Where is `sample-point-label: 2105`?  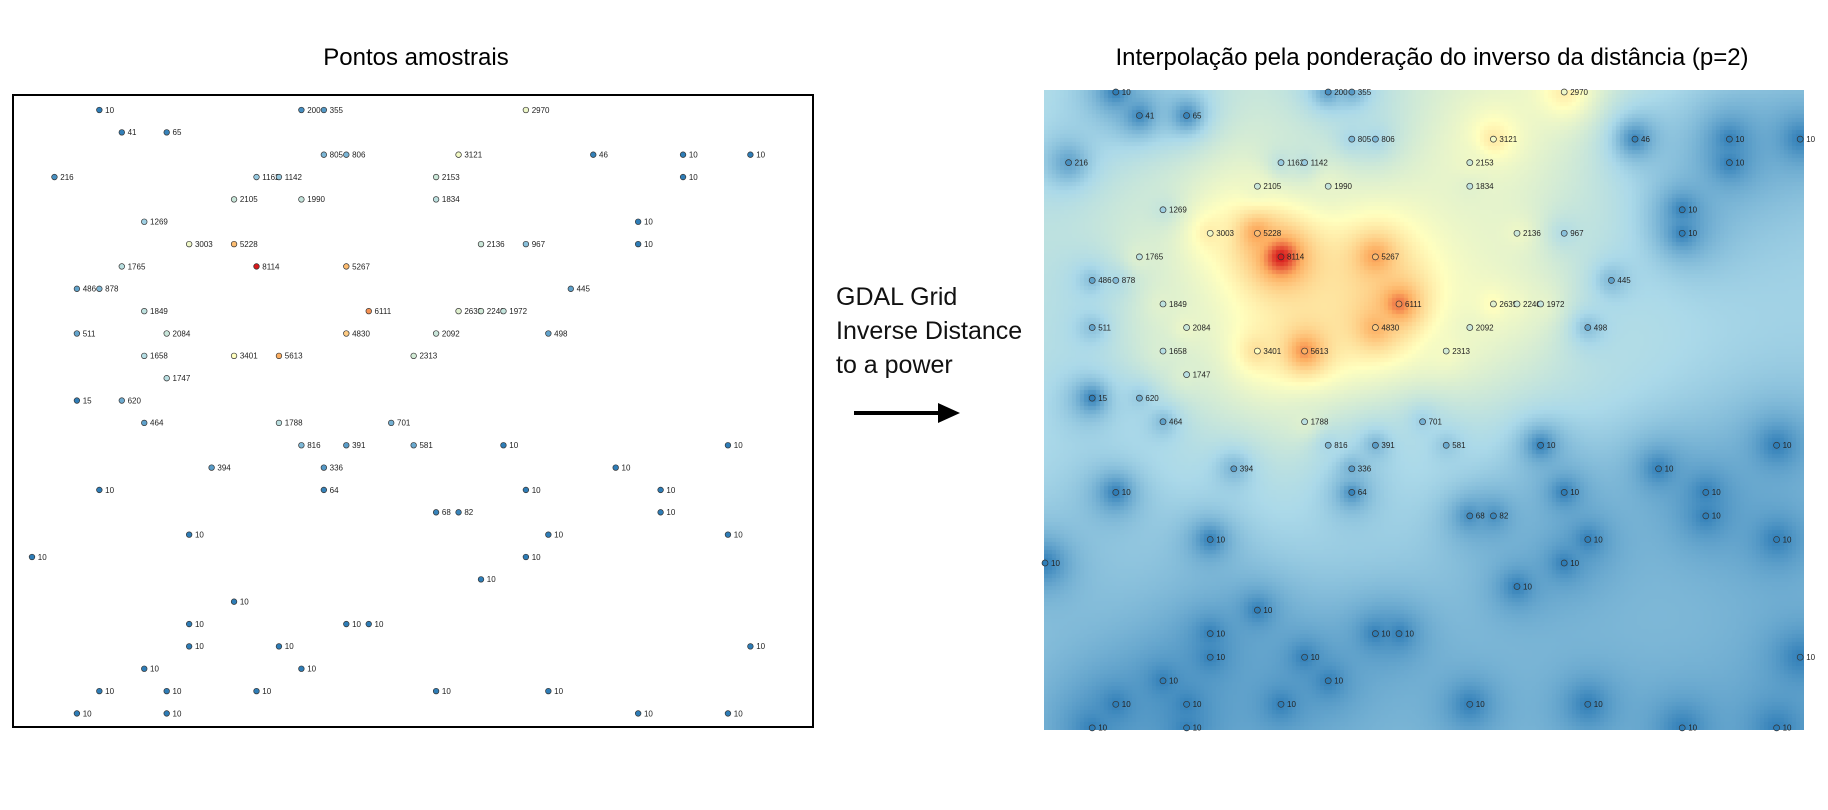 sample-point-label: 2105 is located at coordinates (249, 199).